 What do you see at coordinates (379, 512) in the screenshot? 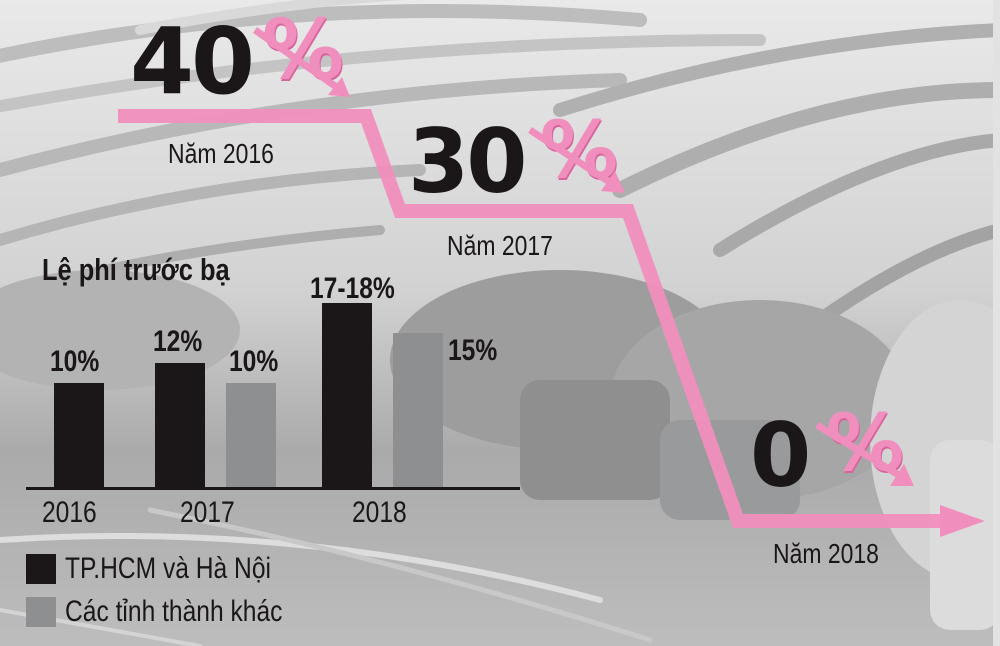
I see `x-axis-label-2018: 2018` at bounding box center [379, 512].